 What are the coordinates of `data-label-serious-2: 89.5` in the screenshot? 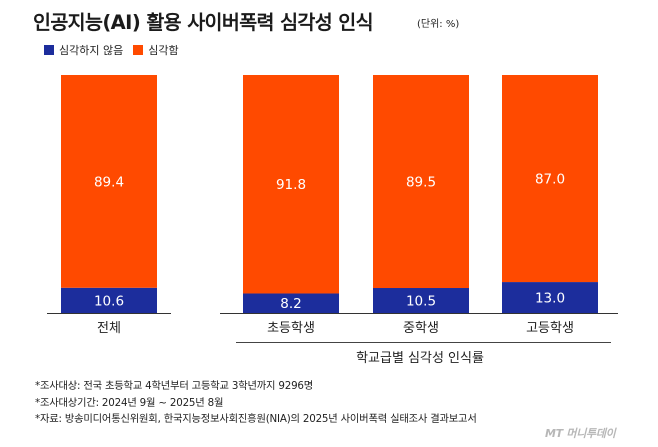 It's located at (421, 183).